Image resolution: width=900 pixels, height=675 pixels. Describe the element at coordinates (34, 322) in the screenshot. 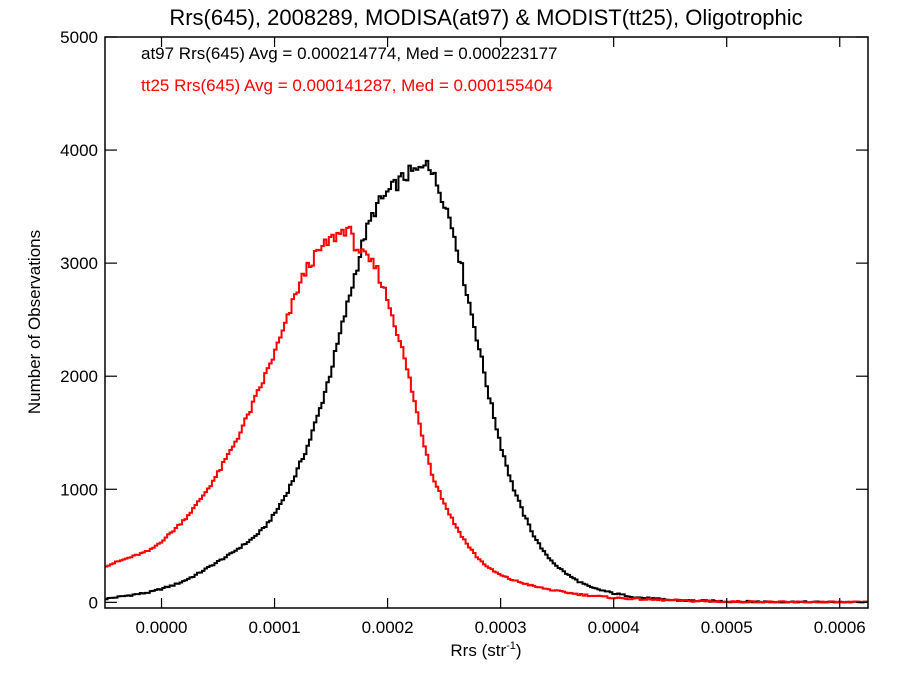

I see `y-axis-label: Number of Observations` at that location.